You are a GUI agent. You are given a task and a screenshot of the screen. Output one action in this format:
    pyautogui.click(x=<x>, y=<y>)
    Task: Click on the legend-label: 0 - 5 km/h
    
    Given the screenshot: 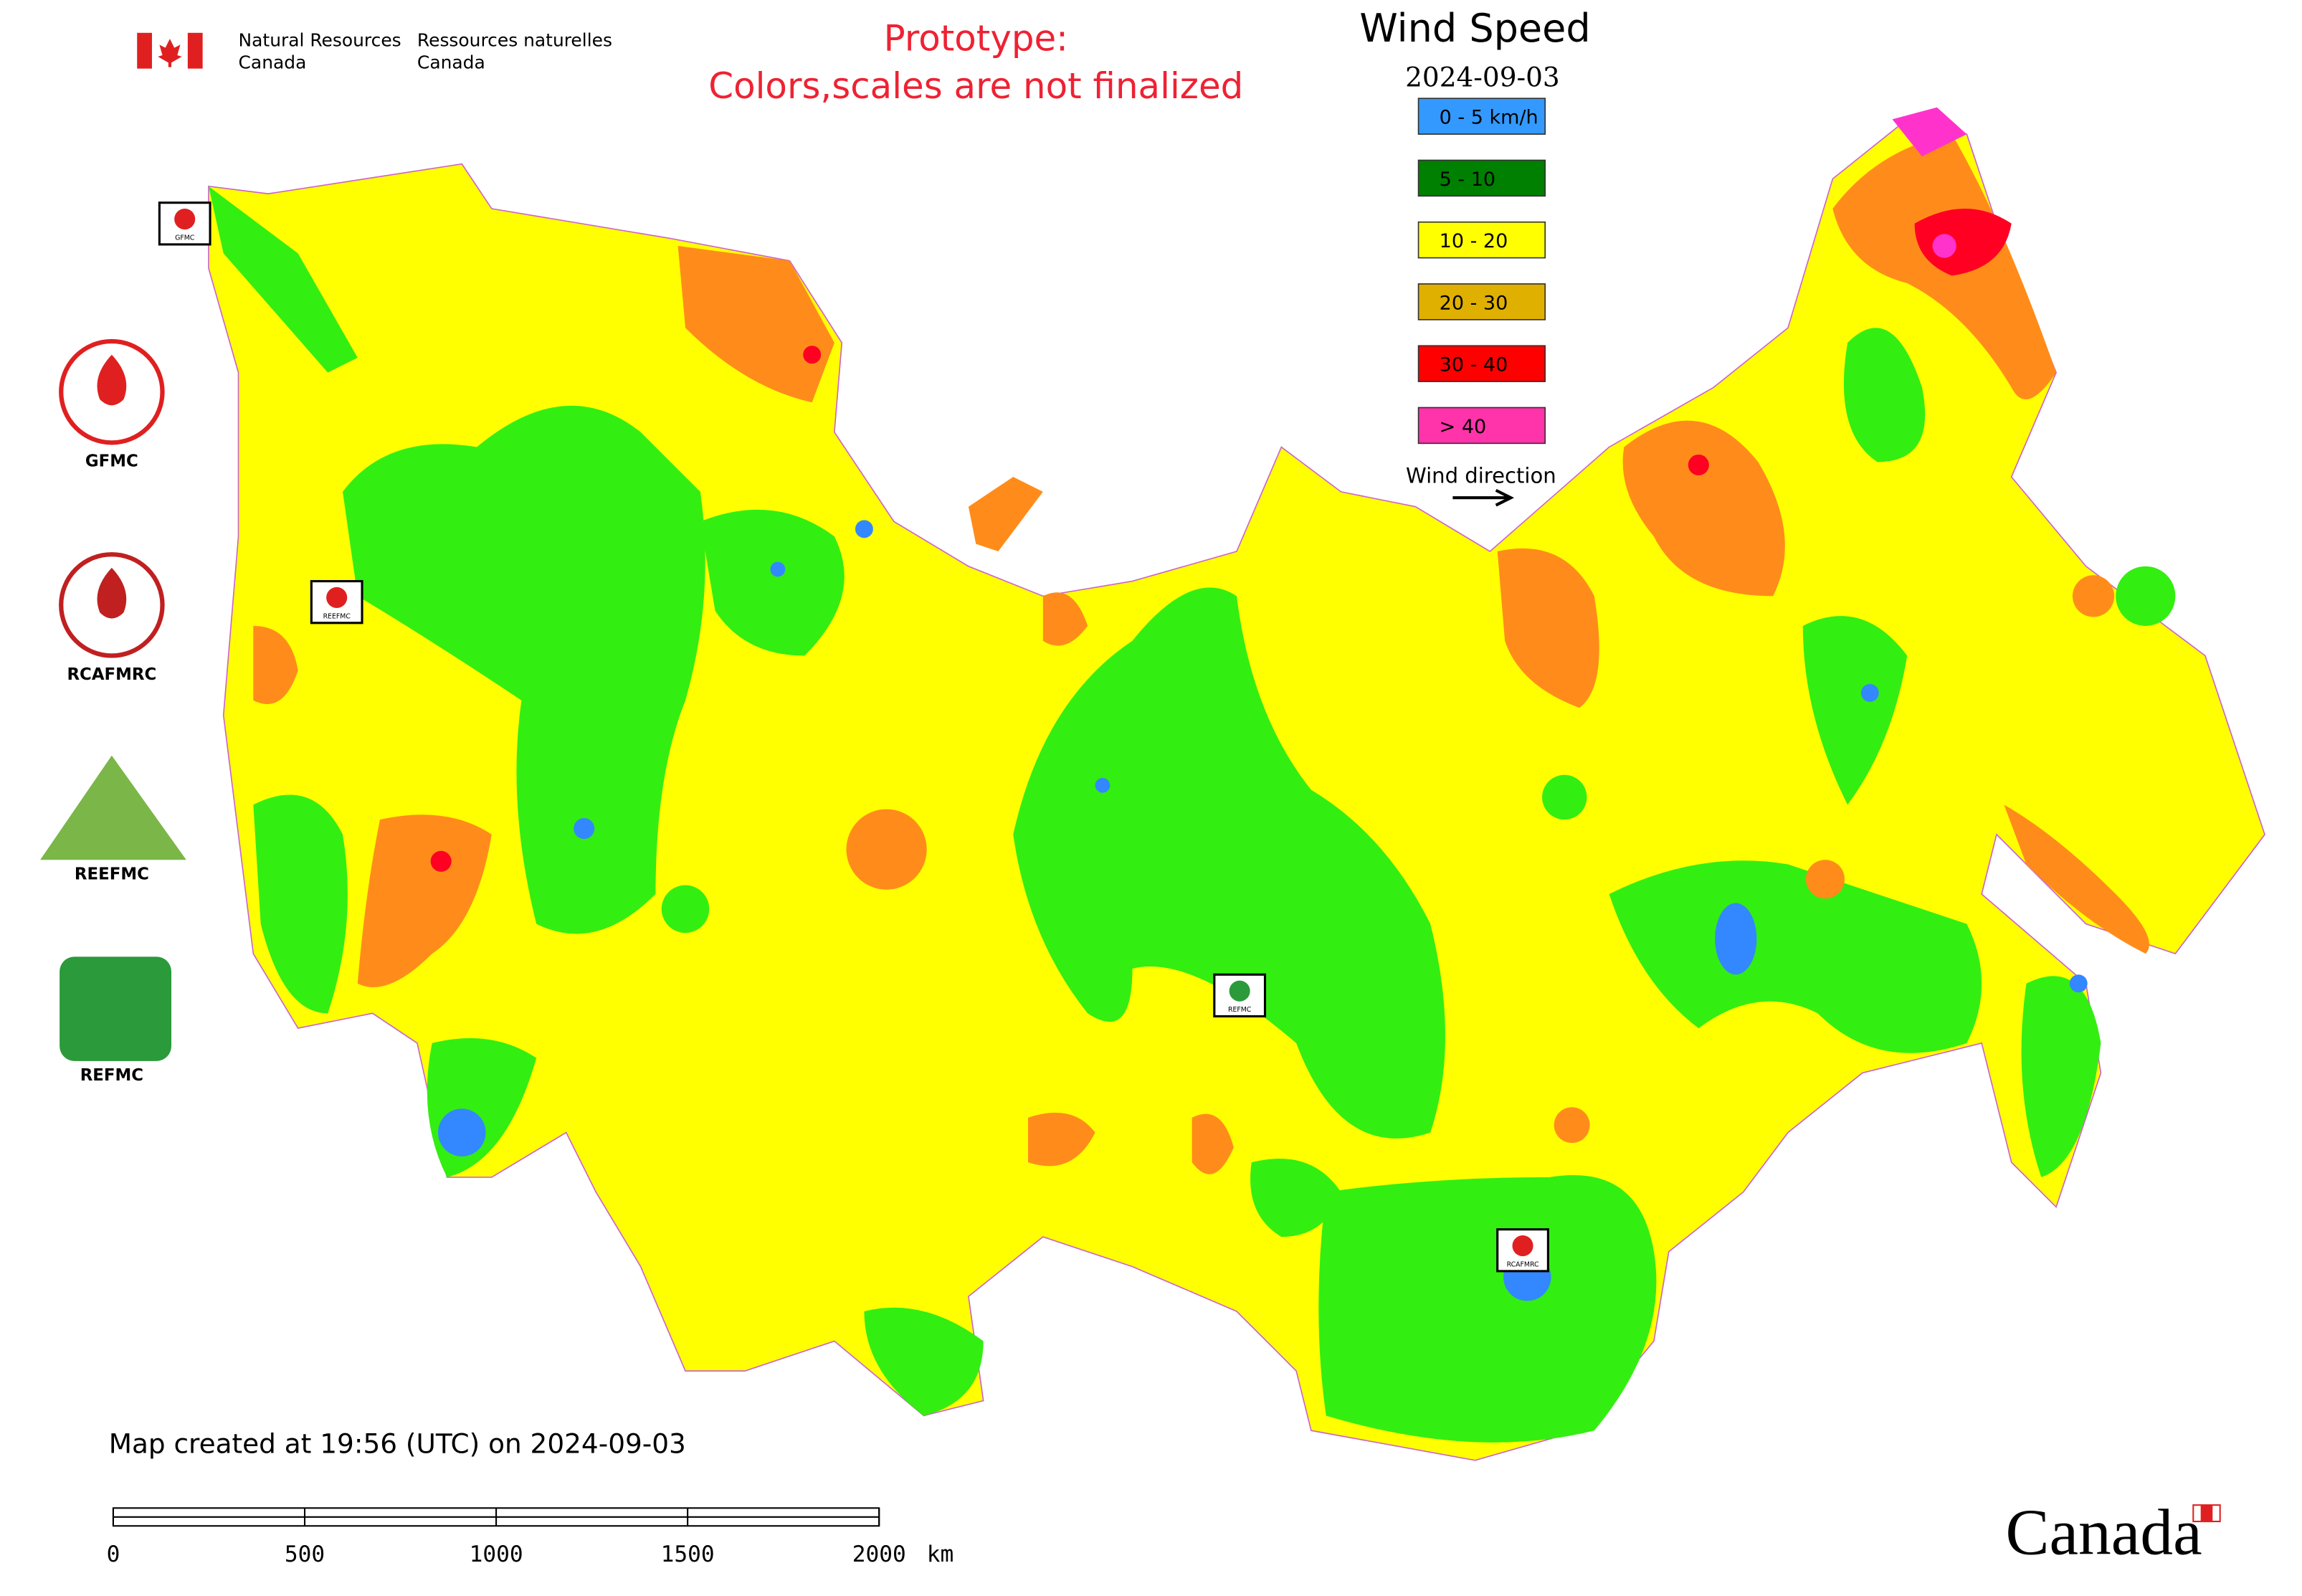 What is the action you would take?
    pyautogui.click(x=1489, y=118)
    